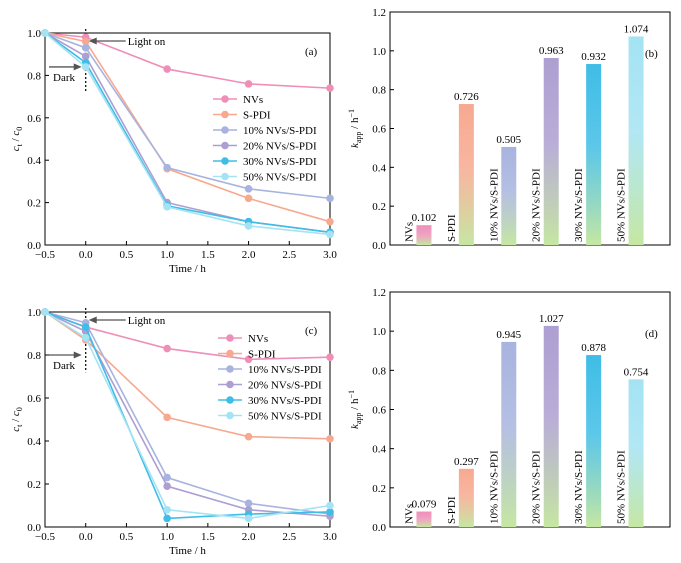  What do you see at coordinates (424, 218) in the screenshot?
I see `bar-value-label: 0.102` at bounding box center [424, 218].